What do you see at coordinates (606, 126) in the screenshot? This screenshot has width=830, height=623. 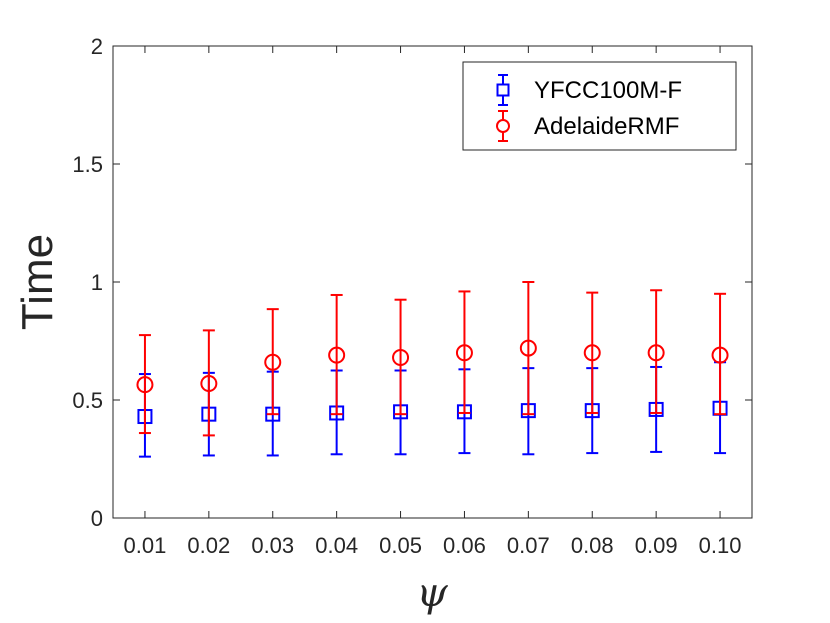 I see `legend-label-adelaidermf: AdelaideRMF` at bounding box center [606, 126].